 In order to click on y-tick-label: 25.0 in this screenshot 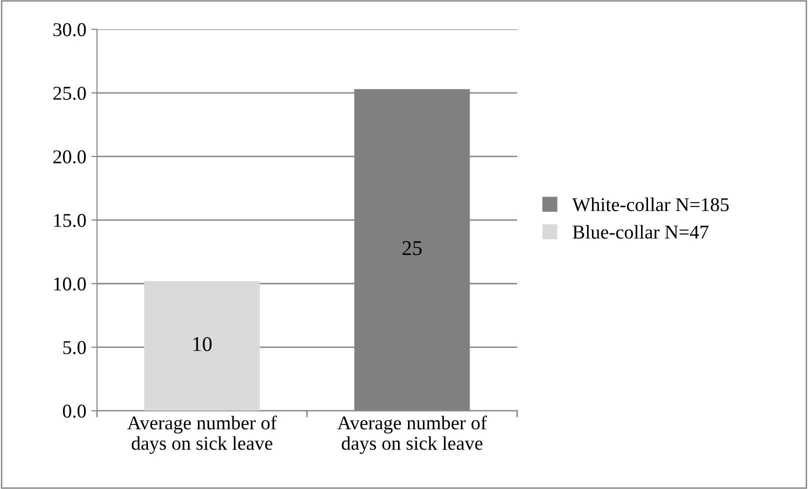, I will do `click(69, 93)`.